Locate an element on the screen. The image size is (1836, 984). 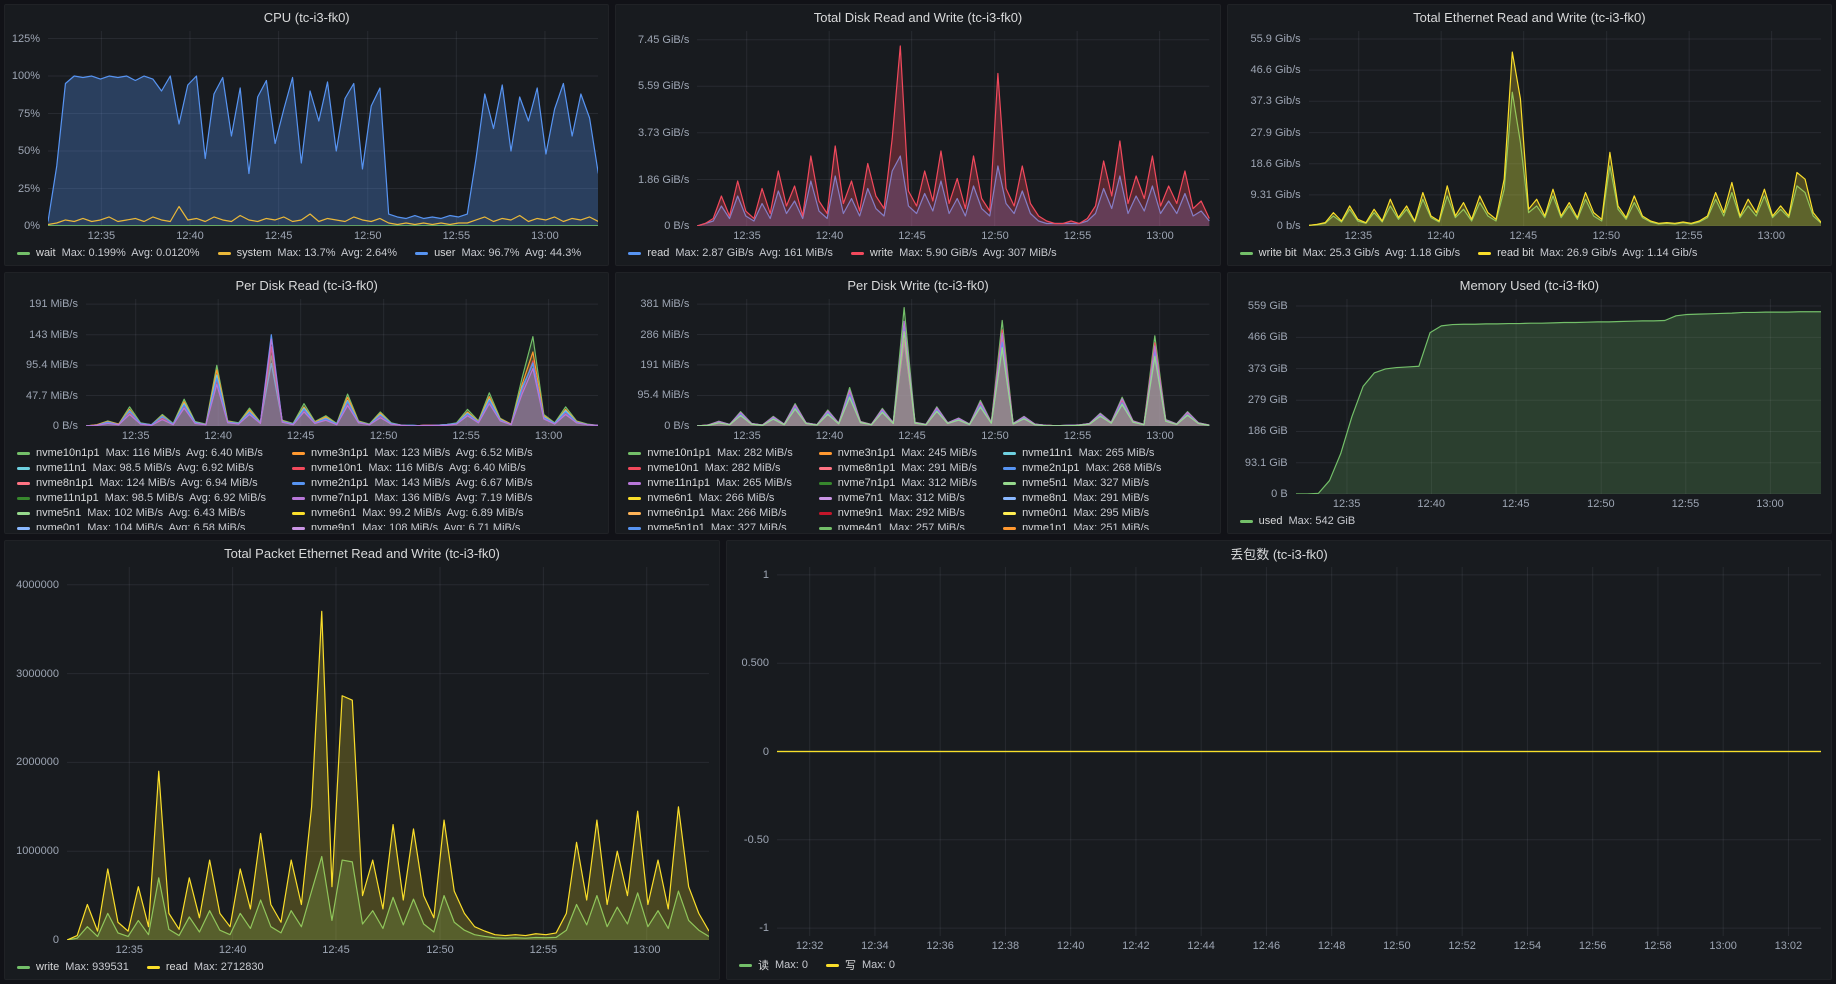
legend-item: write bit Max: 25.3 Gib/s Avg: 1.18 Gib/s is located at coordinates (1349, 253).